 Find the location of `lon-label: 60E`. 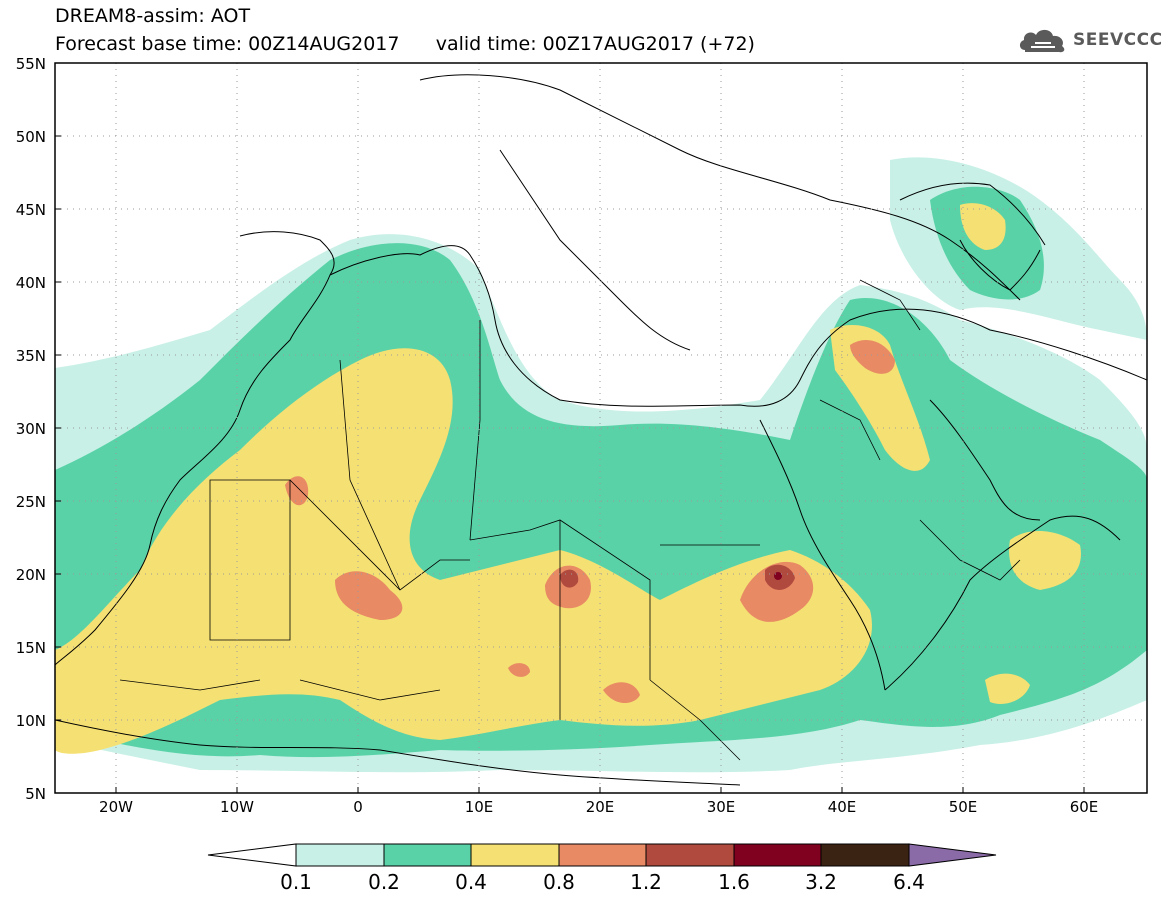

lon-label: 60E is located at coordinates (1084, 807).